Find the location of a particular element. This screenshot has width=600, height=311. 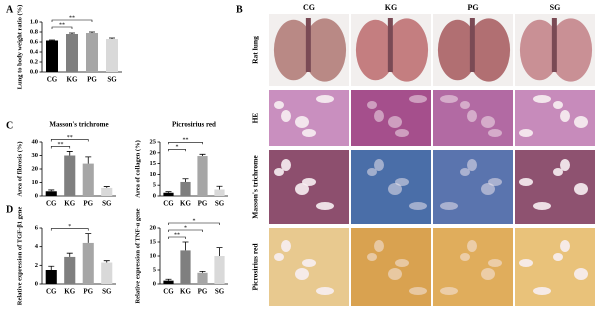

y-tick-label: 20 is located at coordinates (153, 227).